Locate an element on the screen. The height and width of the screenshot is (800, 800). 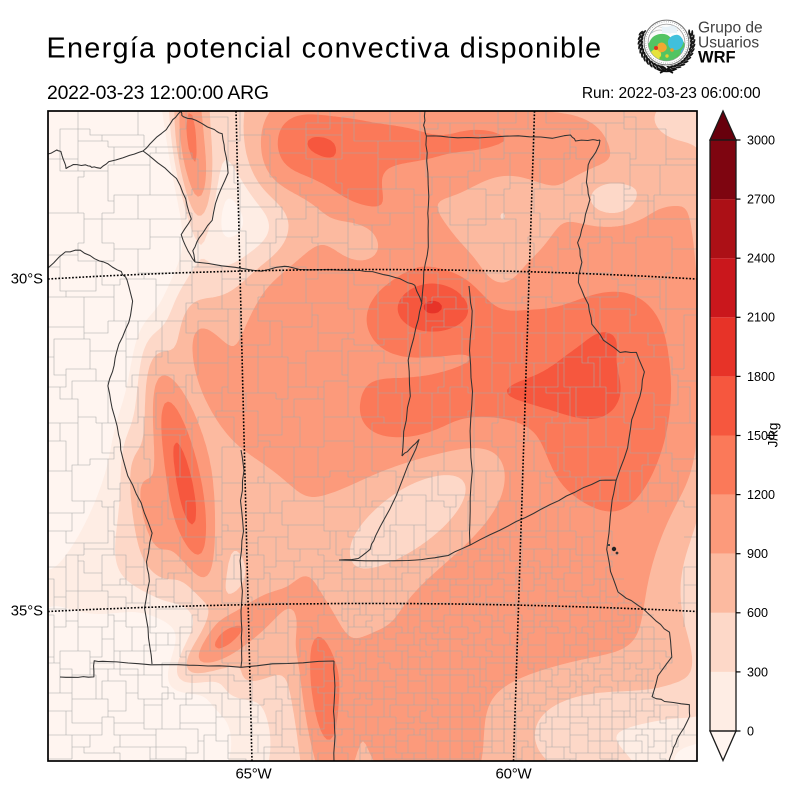
svg-text: 2100 is located at coordinates (761, 318).